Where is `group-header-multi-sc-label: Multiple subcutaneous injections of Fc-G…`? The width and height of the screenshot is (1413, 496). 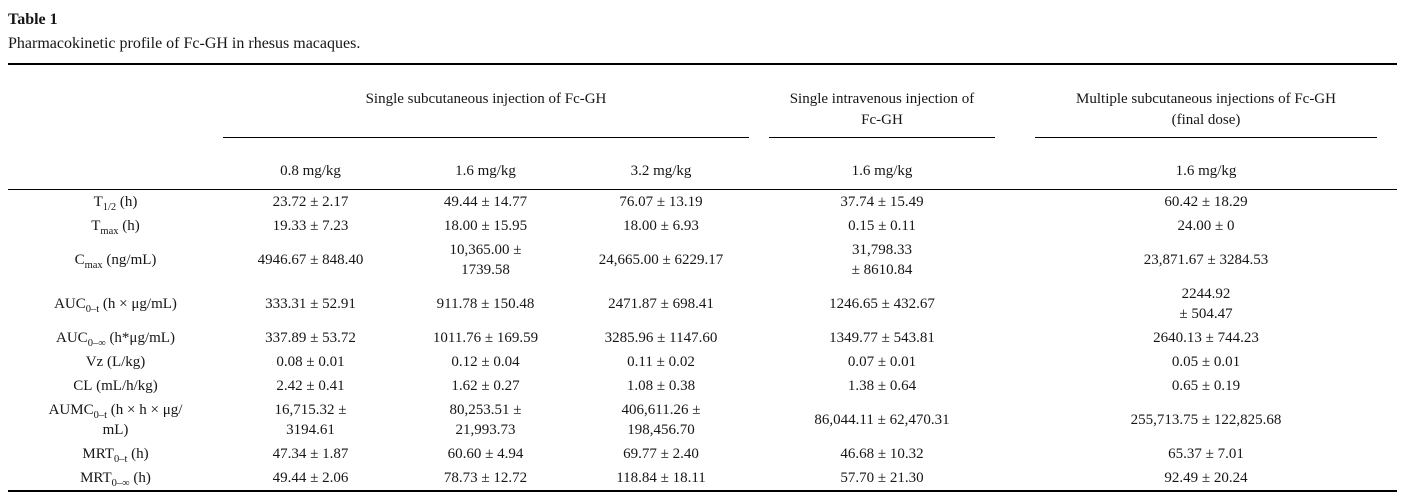 group-header-multi-sc-label: Multiple subcutaneous injections of Fc-G… is located at coordinates (1206, 110).